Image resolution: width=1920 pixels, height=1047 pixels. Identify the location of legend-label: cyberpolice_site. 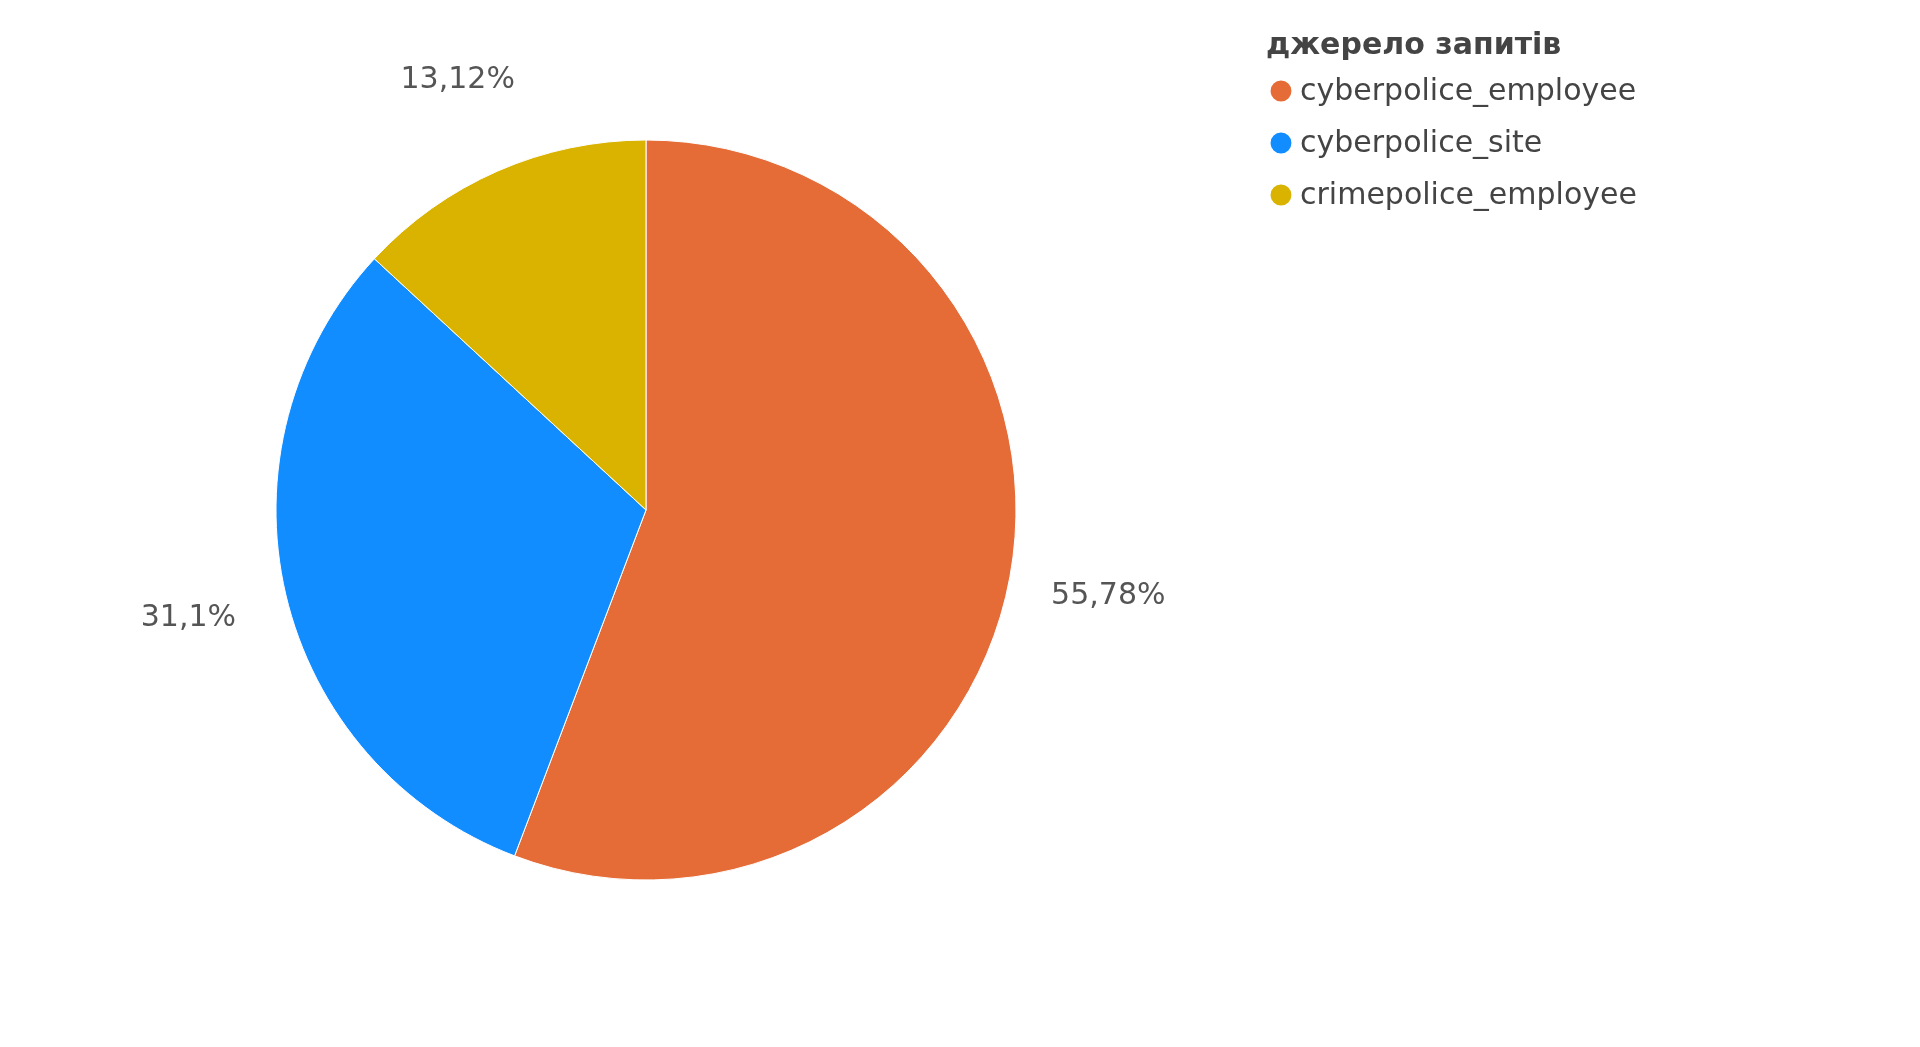
(1421, 141).